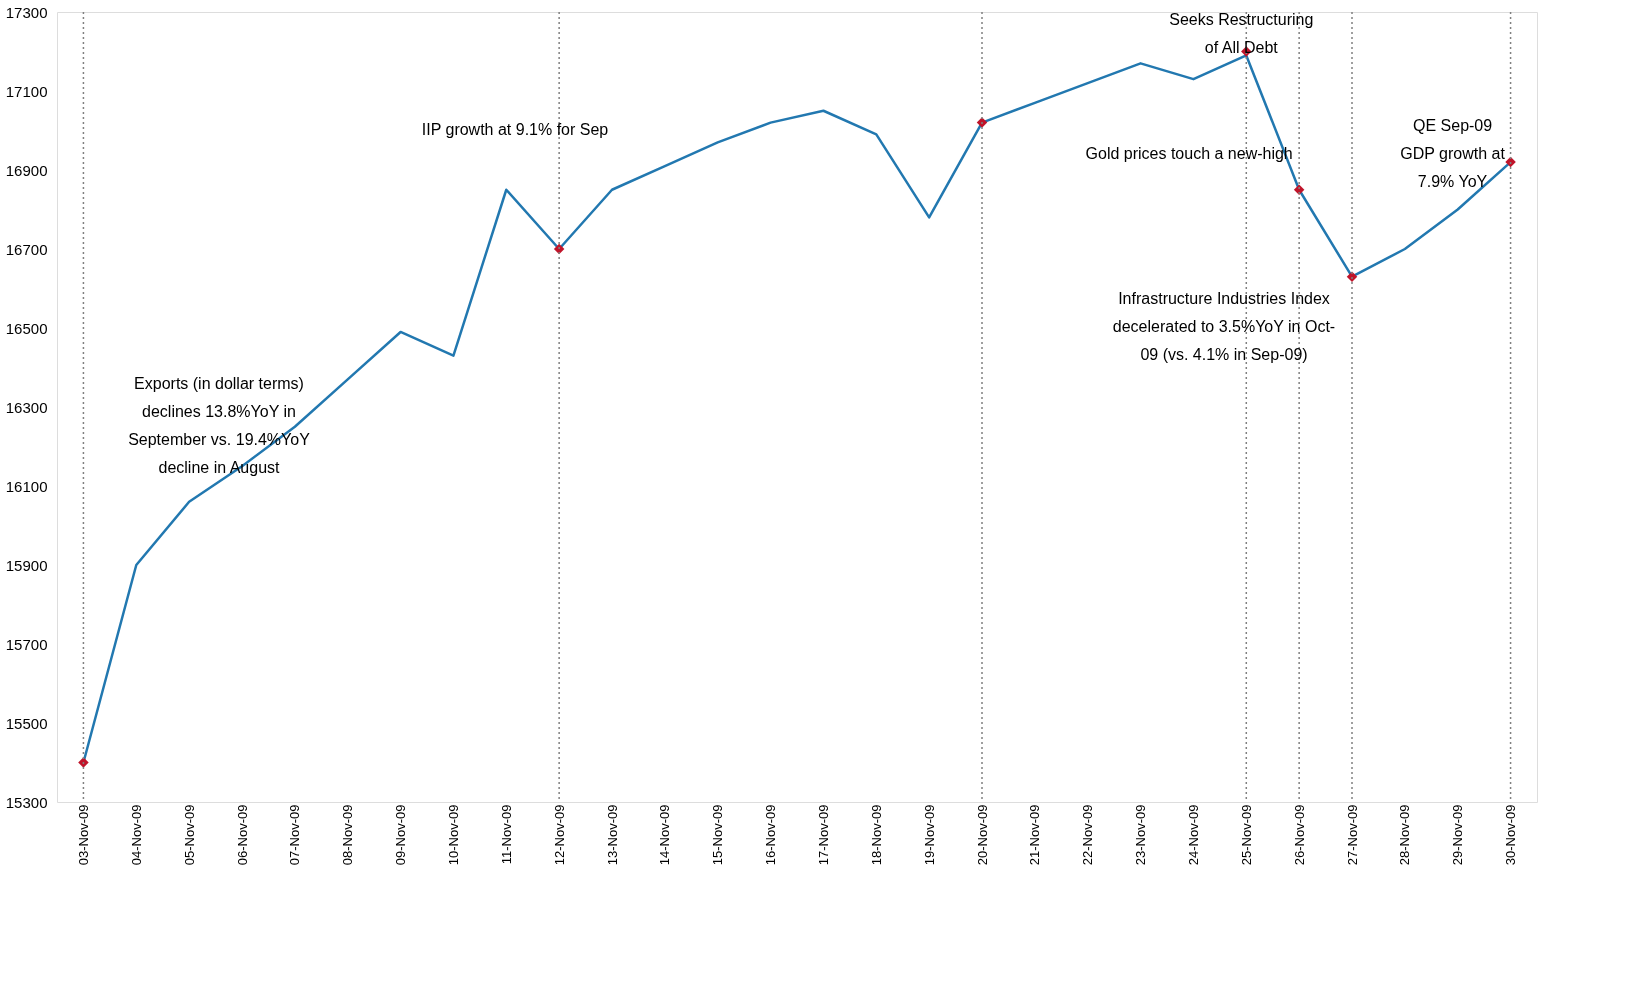  What do you see at coordinates (559, 835) in the screenshot?
I see `x-tick-label: 12-Nov-09` at bounding box center [559, 835].